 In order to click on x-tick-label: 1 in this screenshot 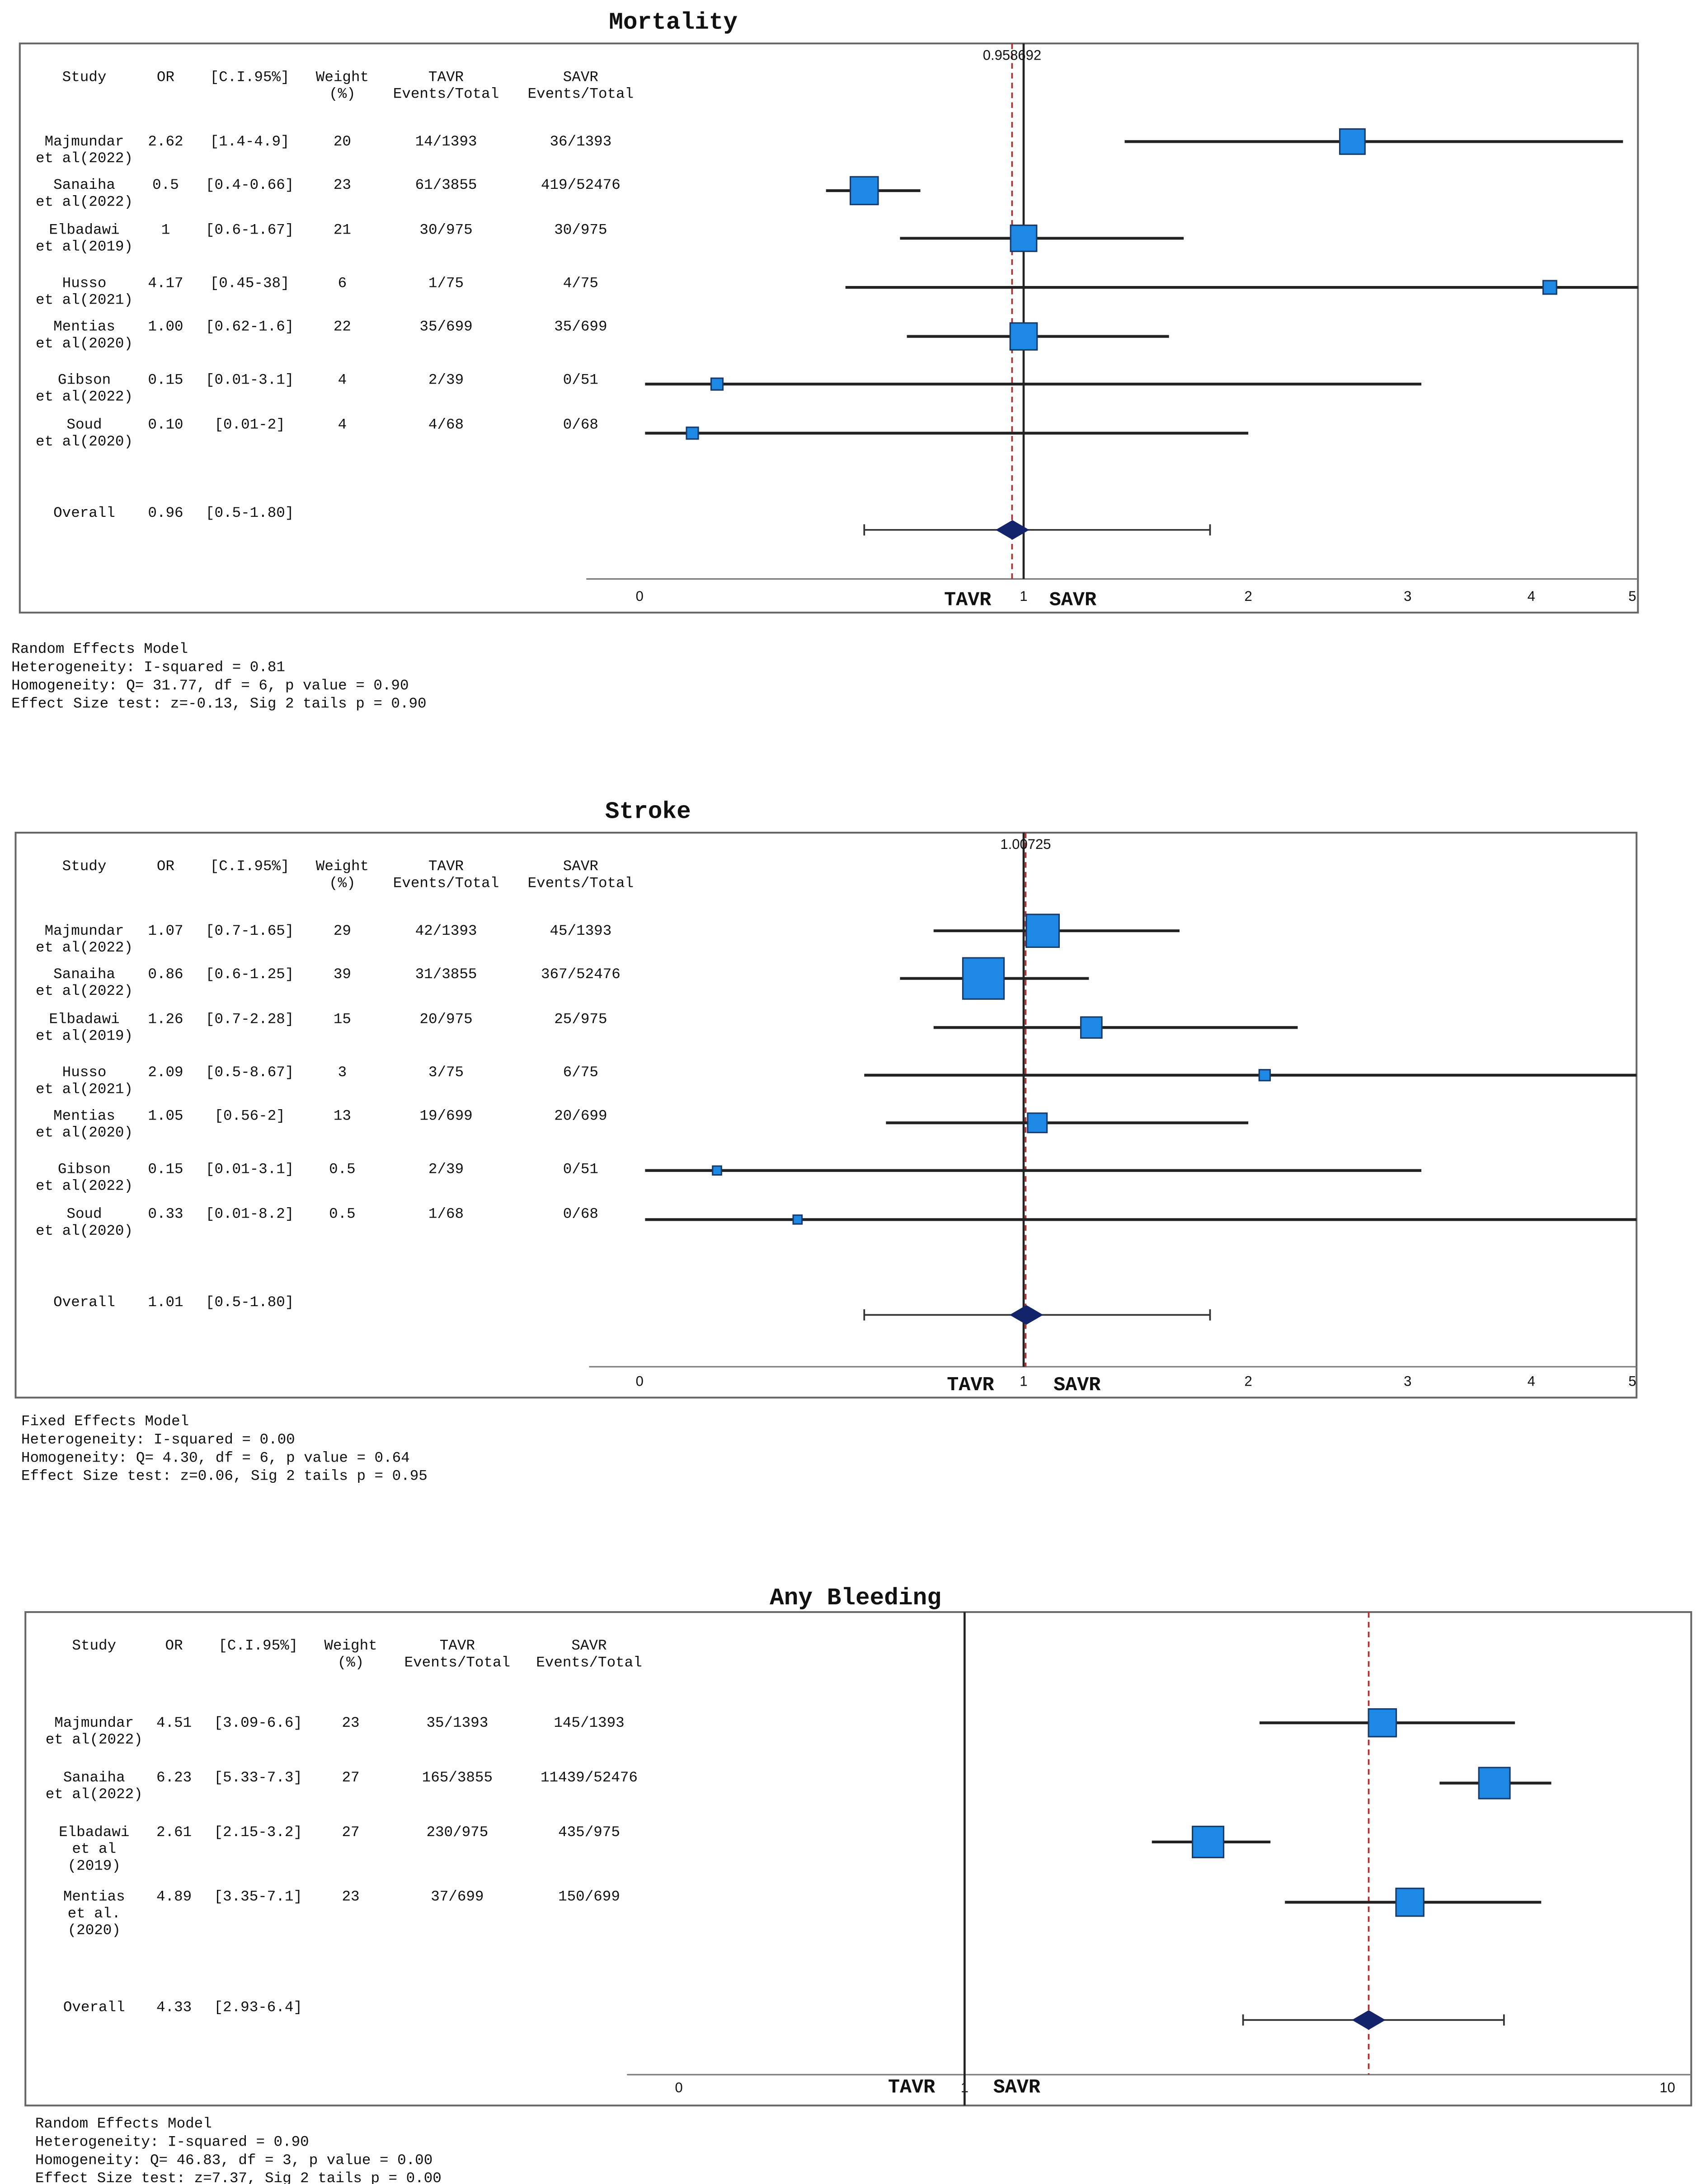, I will do `click(1023, 596)`.